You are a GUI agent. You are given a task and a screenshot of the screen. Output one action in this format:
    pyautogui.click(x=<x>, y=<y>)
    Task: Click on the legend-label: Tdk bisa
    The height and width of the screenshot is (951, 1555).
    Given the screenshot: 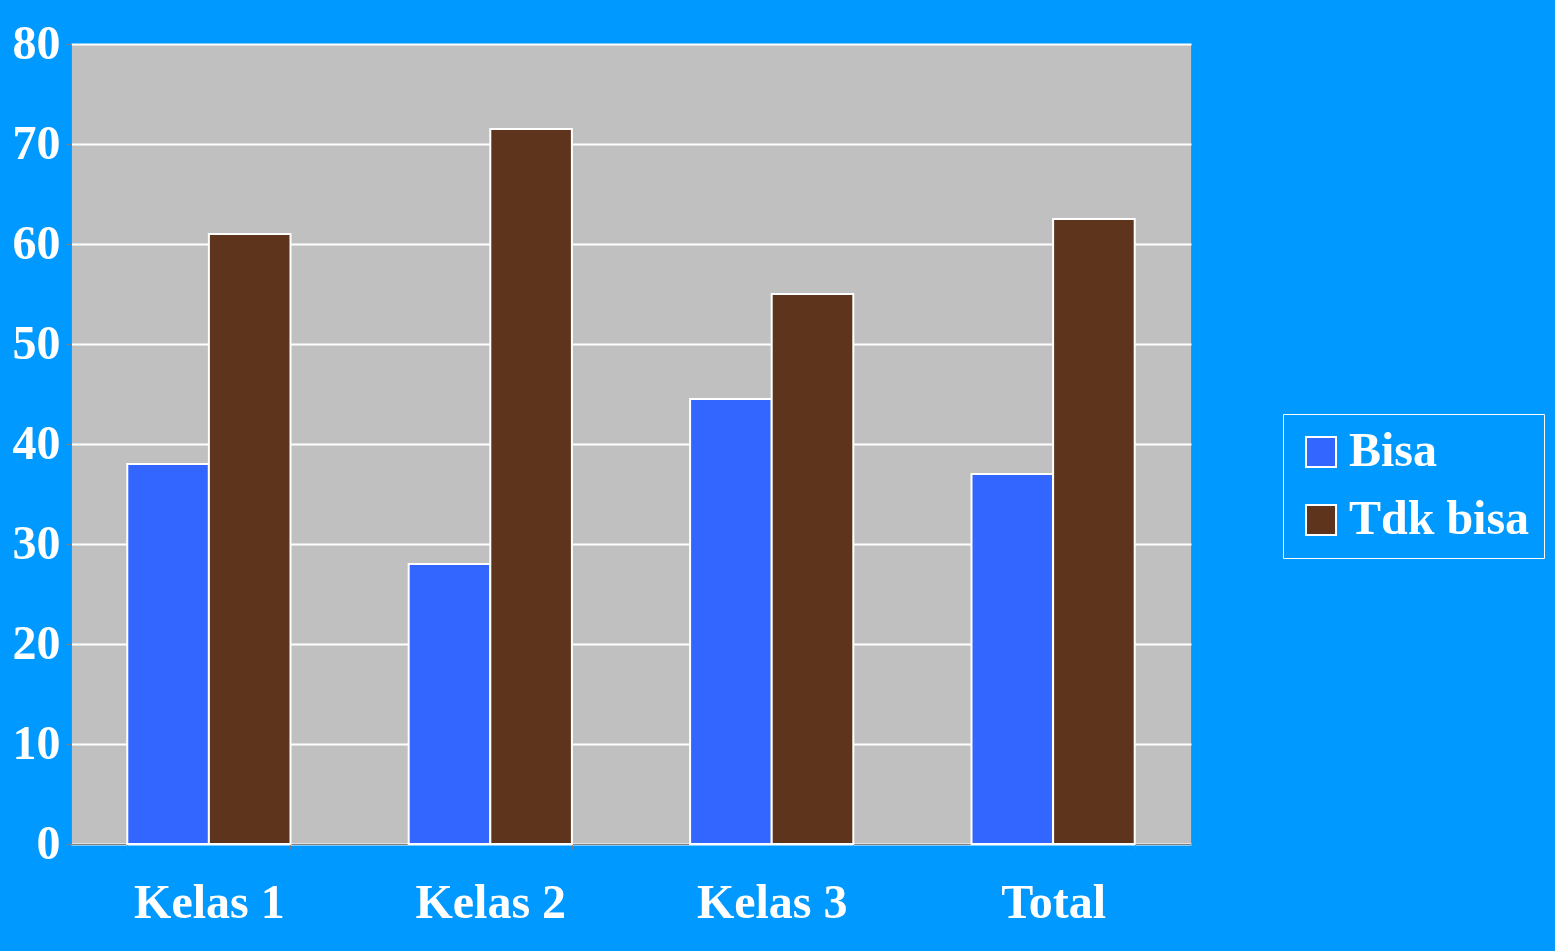 What is the action you would take?
    pyautogui.click(x=1439, y=517)
    